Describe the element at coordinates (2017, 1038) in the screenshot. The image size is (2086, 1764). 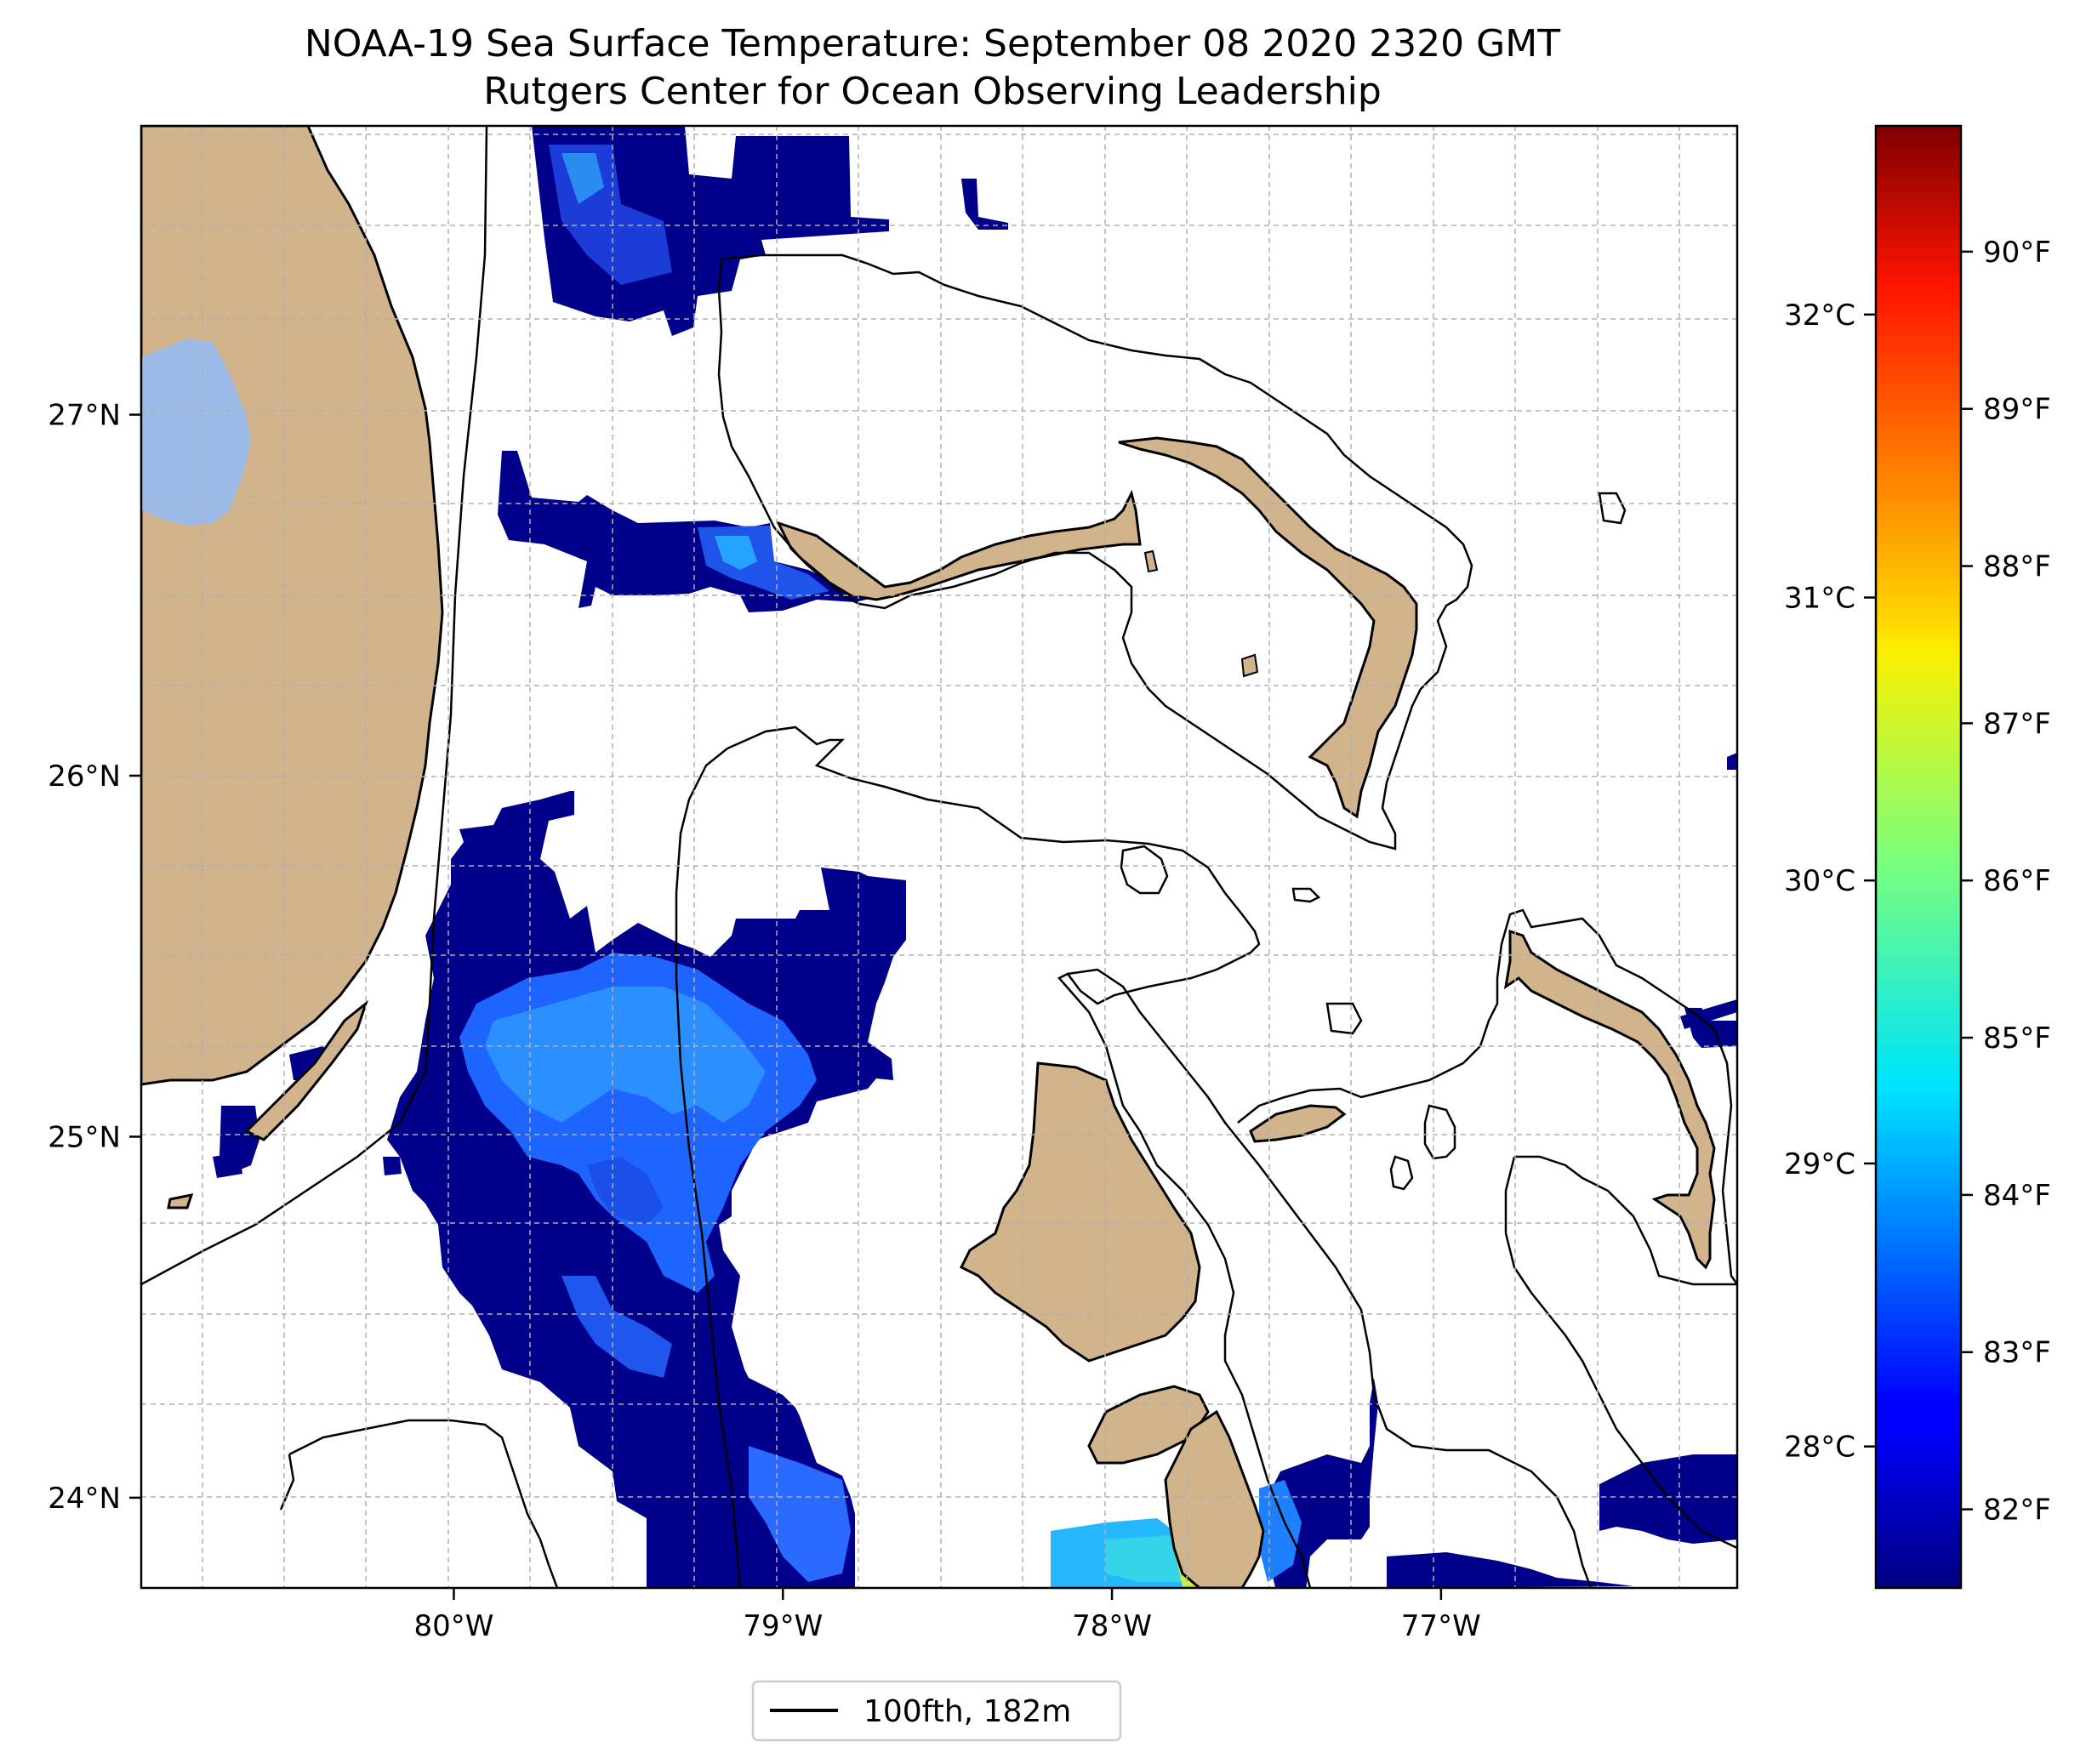
I see `fahrenheit-tick-label: 85°F` at that location.